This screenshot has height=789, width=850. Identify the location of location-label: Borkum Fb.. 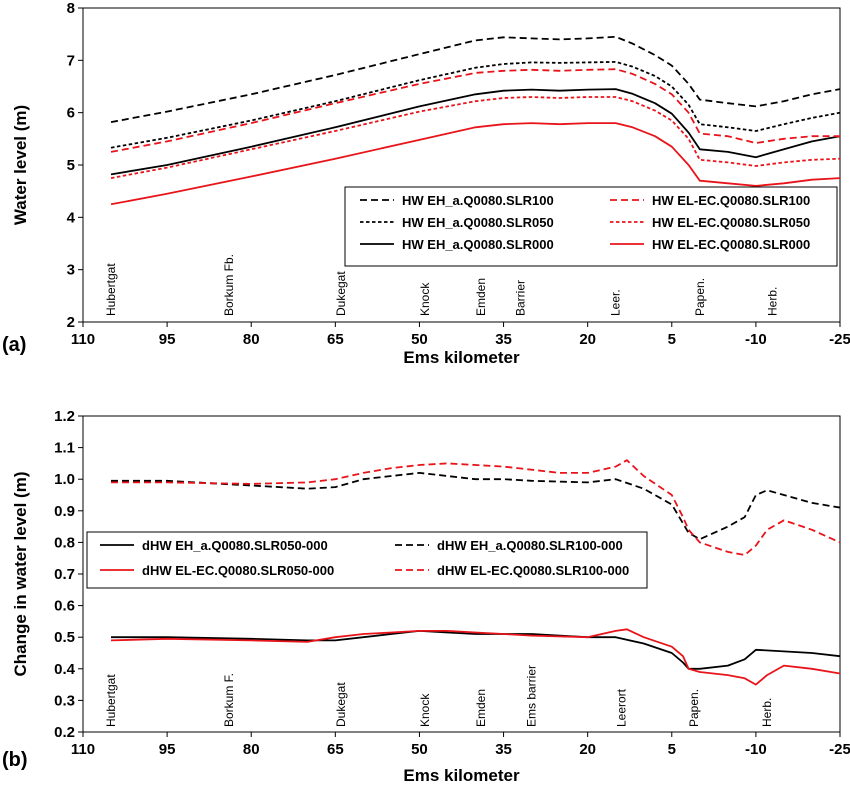
(229, 285).